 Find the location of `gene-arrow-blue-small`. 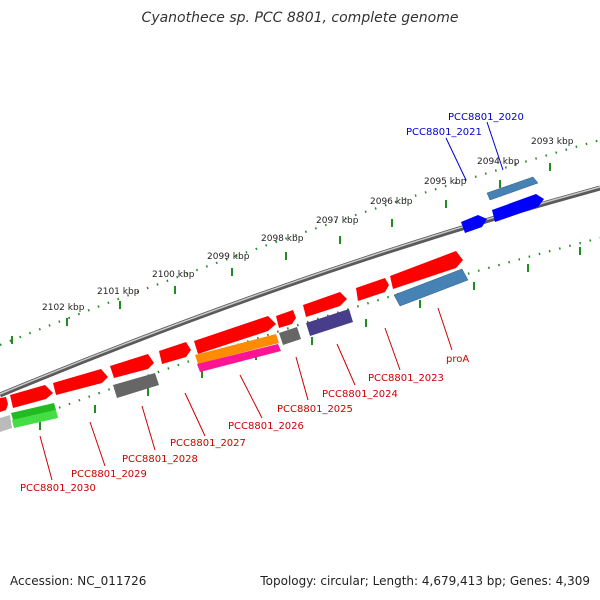

gene-arrow-blue-small is located at coordinates (474, 224).